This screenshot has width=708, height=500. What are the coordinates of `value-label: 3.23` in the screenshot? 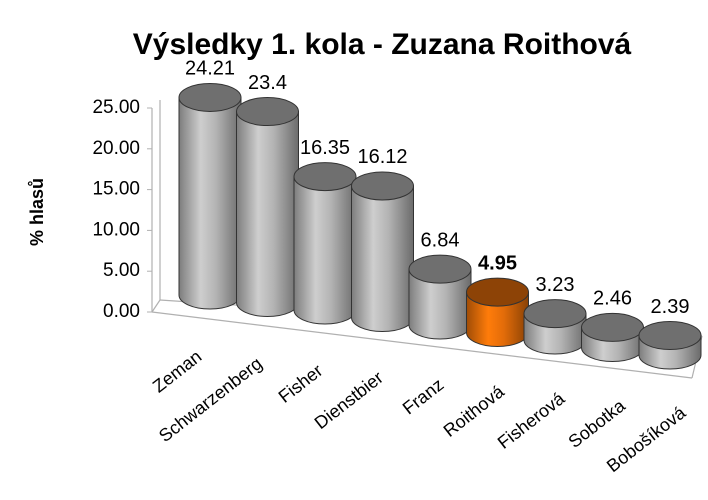 It's located at (555, 285).